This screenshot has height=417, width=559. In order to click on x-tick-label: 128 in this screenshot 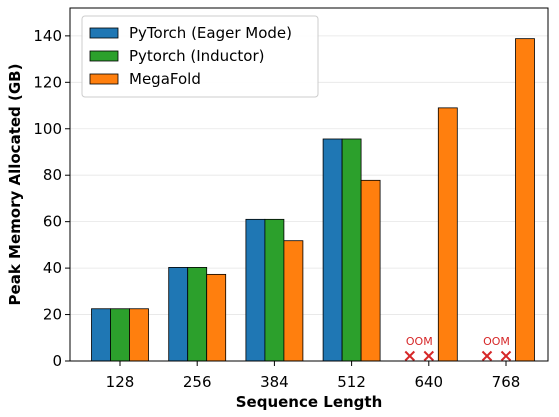, I will do `click(120, 382)`.